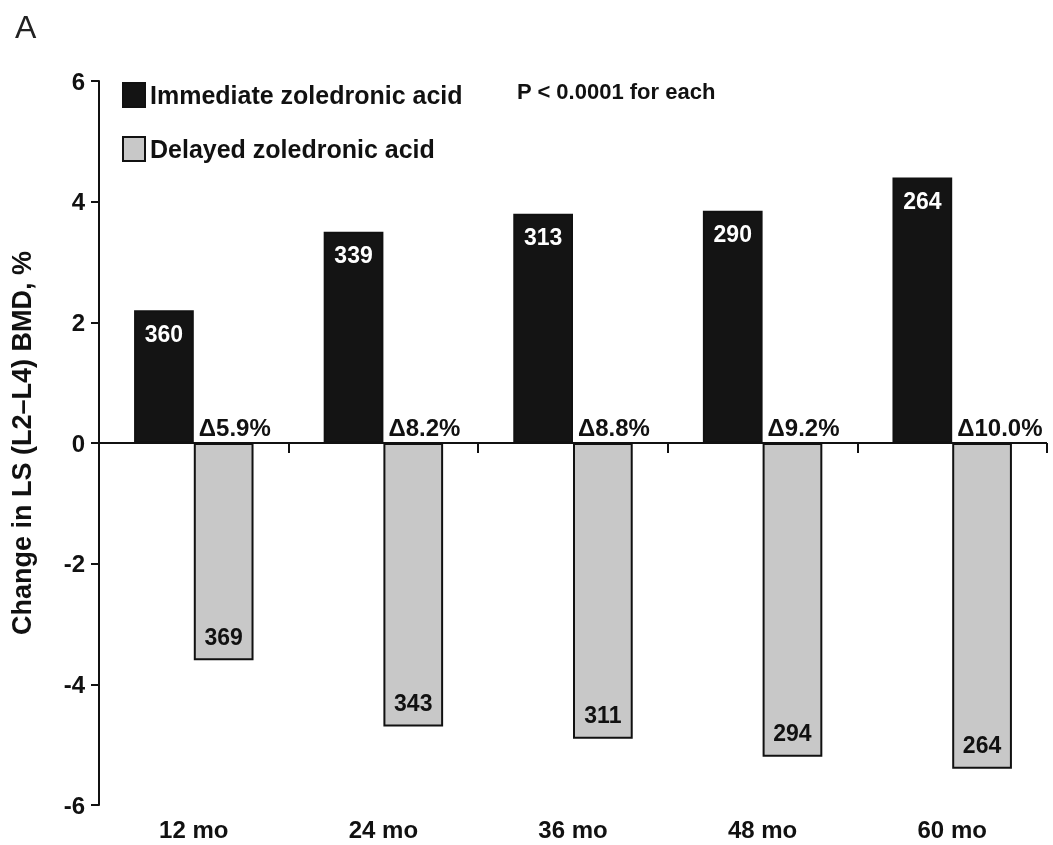 The image size is (1053, 845). What do you see at coordinates (732, 234) in the screenshot?
I see `annotation: 290` at bounding box center [732, 234].